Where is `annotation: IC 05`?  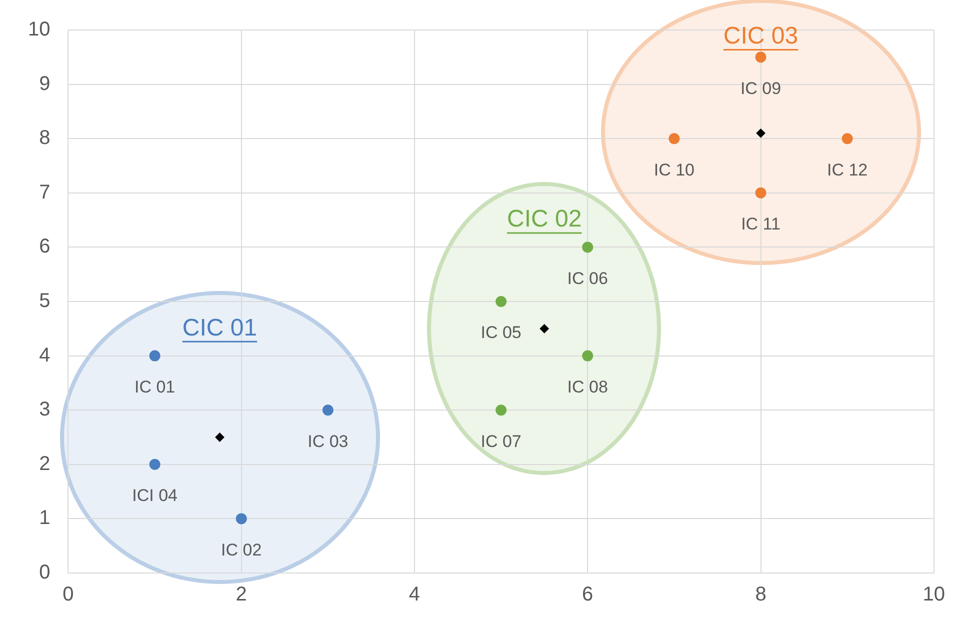 annotation: IC 05 is located at coordinates (501, 332).